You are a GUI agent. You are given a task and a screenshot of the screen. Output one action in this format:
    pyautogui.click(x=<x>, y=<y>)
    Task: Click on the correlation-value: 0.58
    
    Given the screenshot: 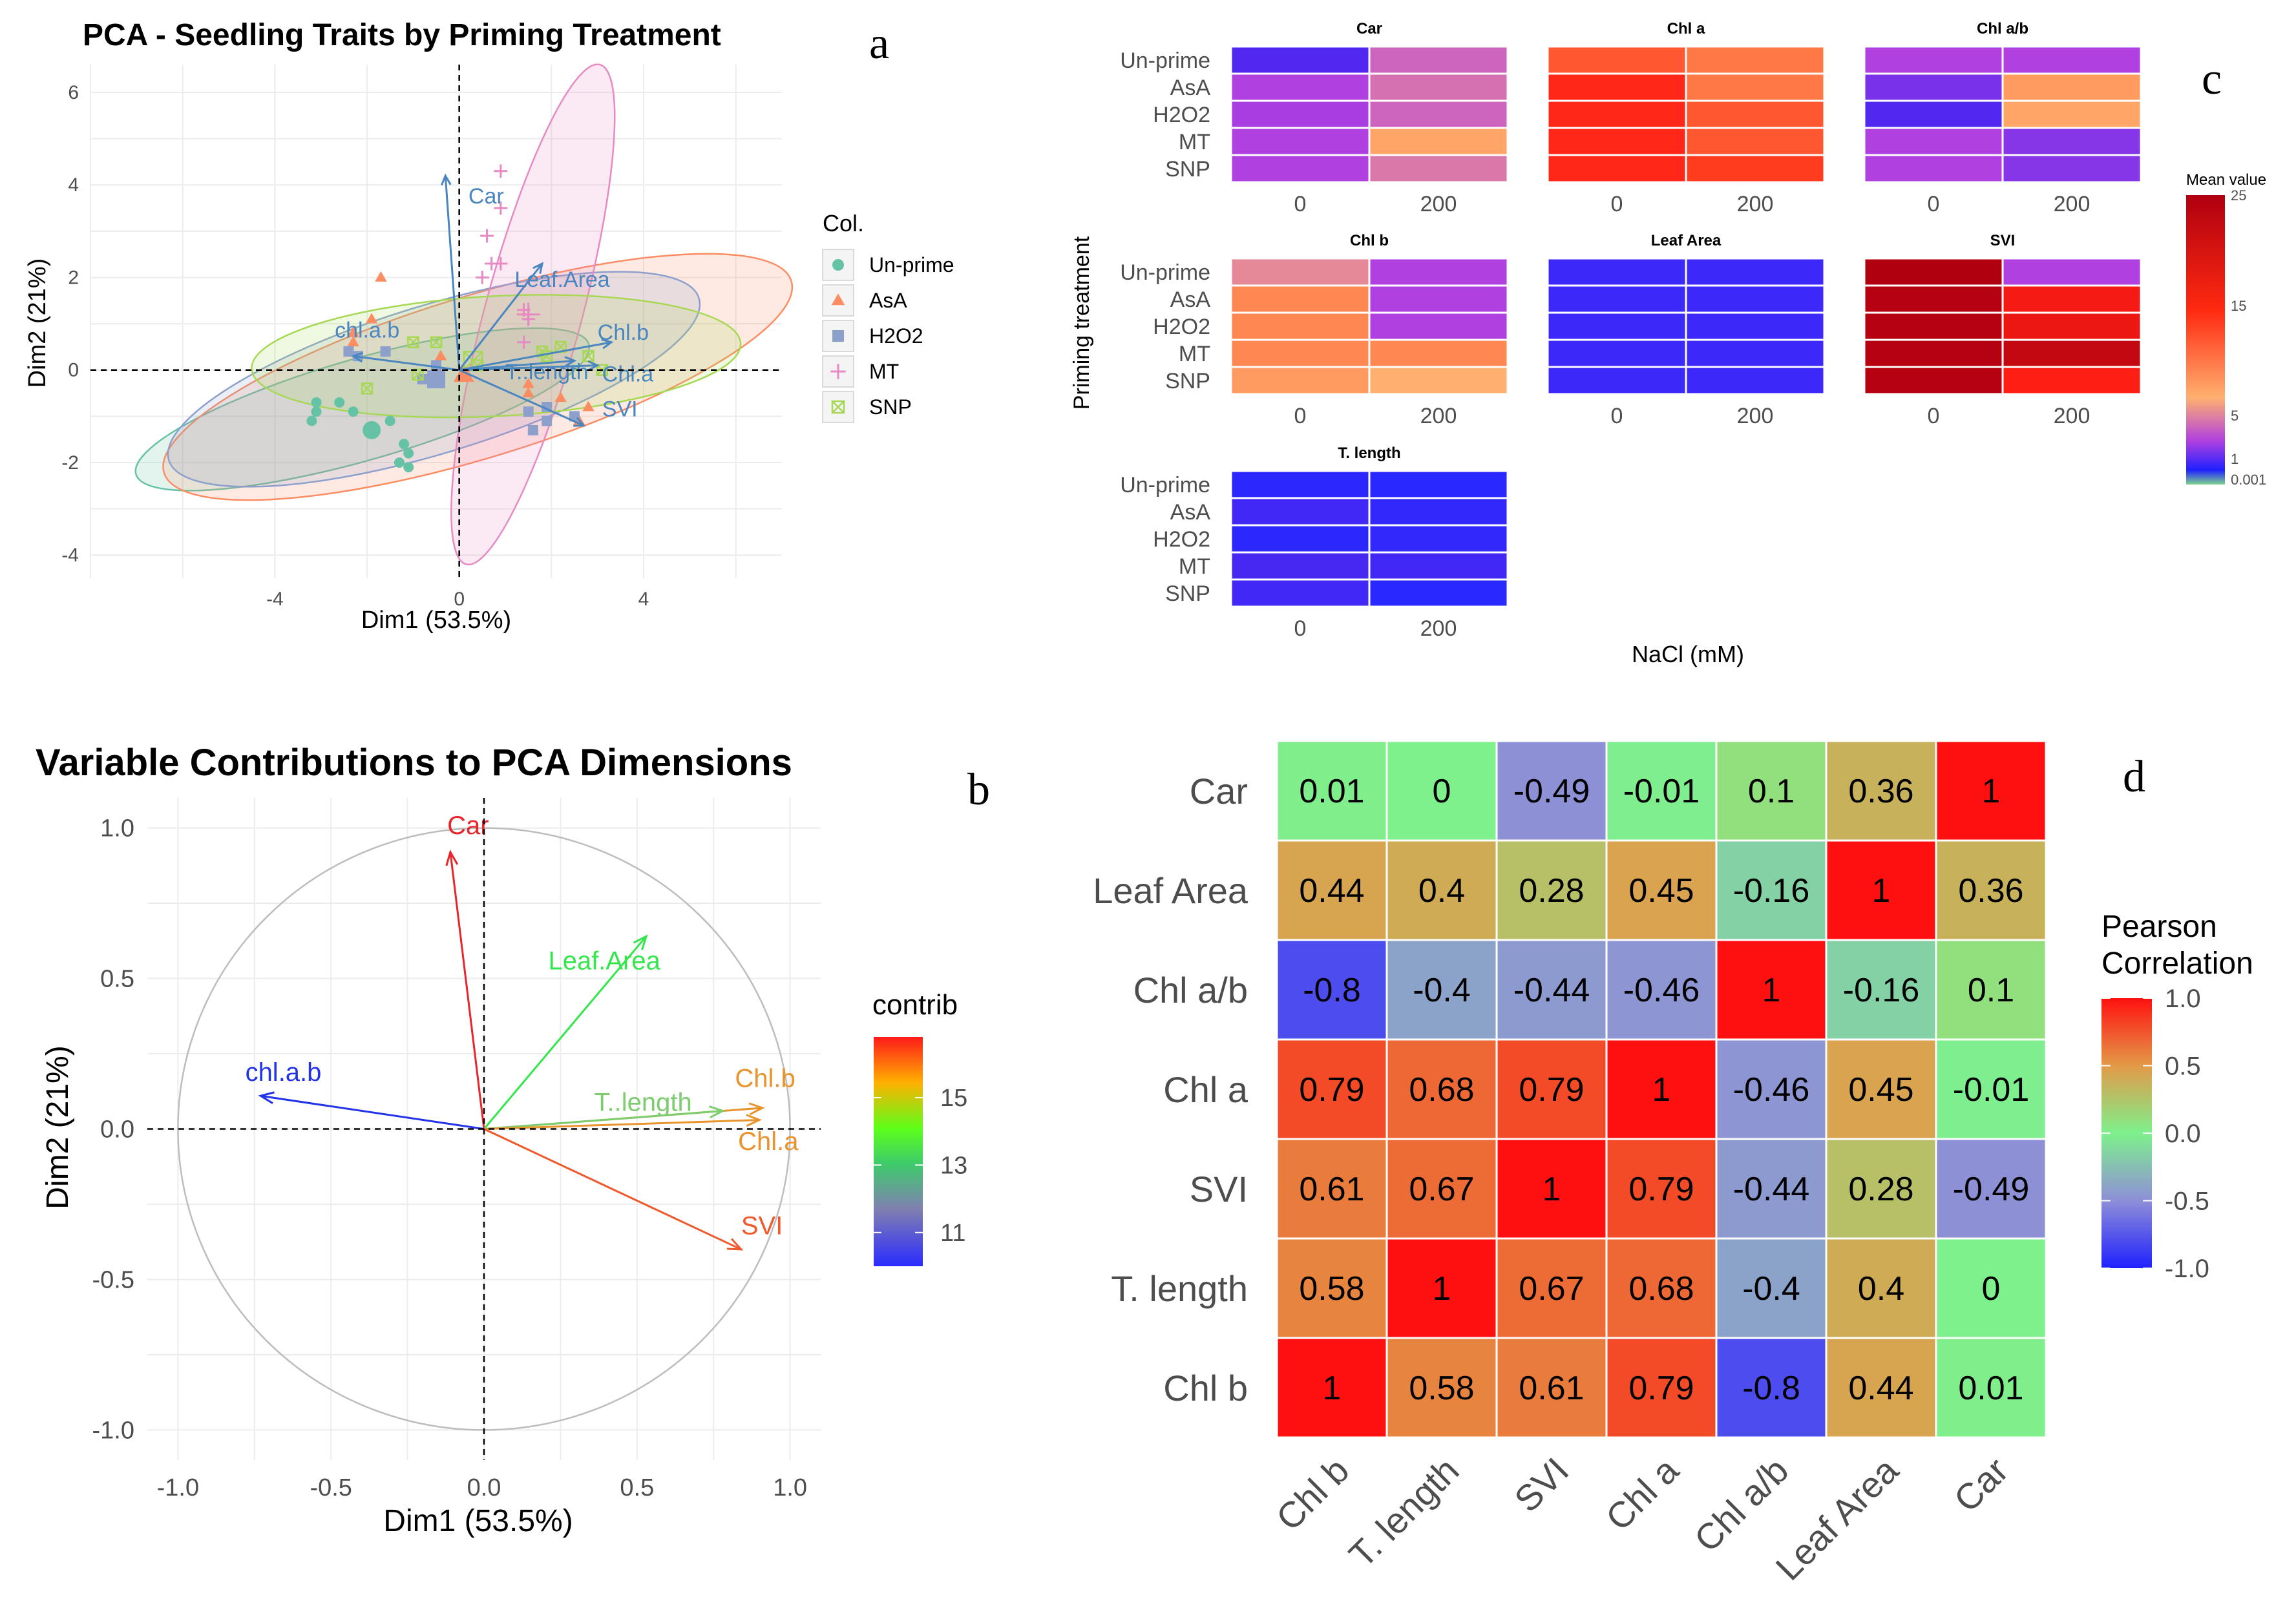 What is the action you would take?
    pyautogui.click(x=1331, y=1289)
    